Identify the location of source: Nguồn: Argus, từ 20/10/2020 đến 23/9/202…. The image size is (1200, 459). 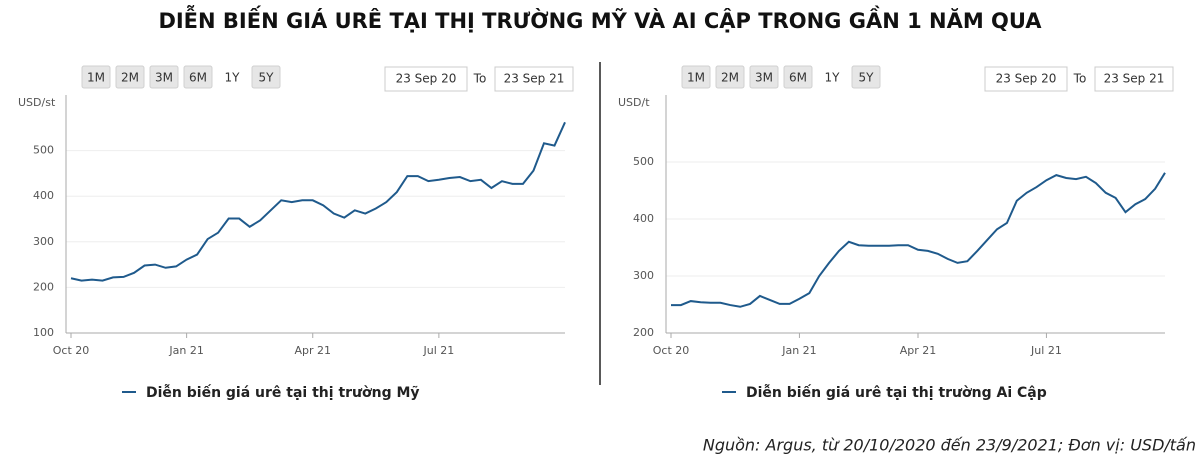
(949, 445).